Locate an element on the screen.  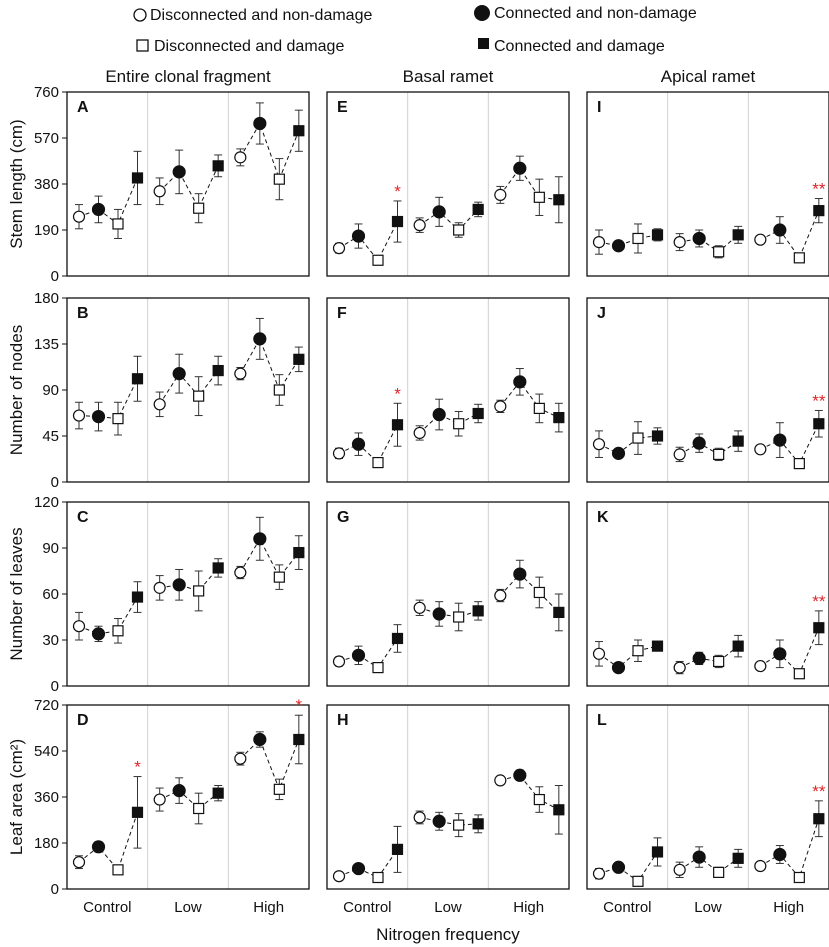
panel-B: B 0 45 90 135 180 Number of nodes is located at coordinates (158, 390).